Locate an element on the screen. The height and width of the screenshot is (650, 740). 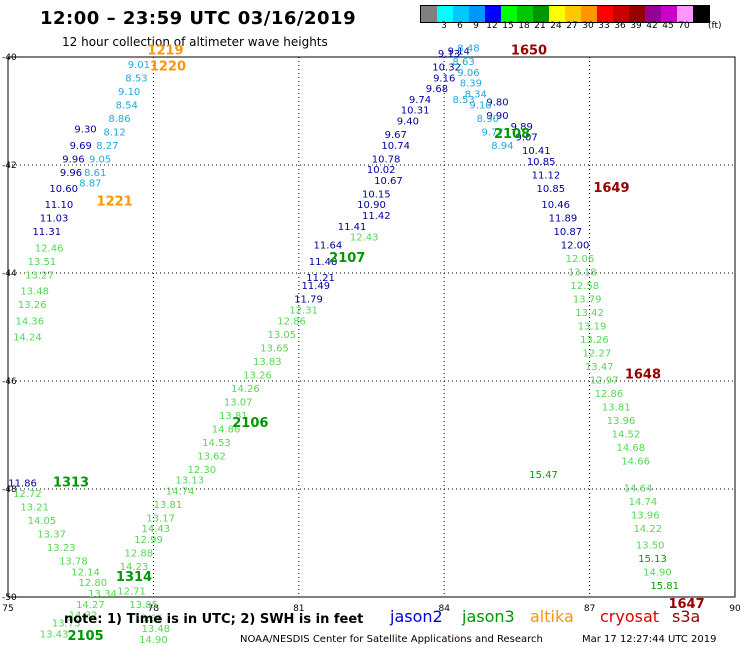
wave-height-label: 13.62 is located at coordinates (211, 456).